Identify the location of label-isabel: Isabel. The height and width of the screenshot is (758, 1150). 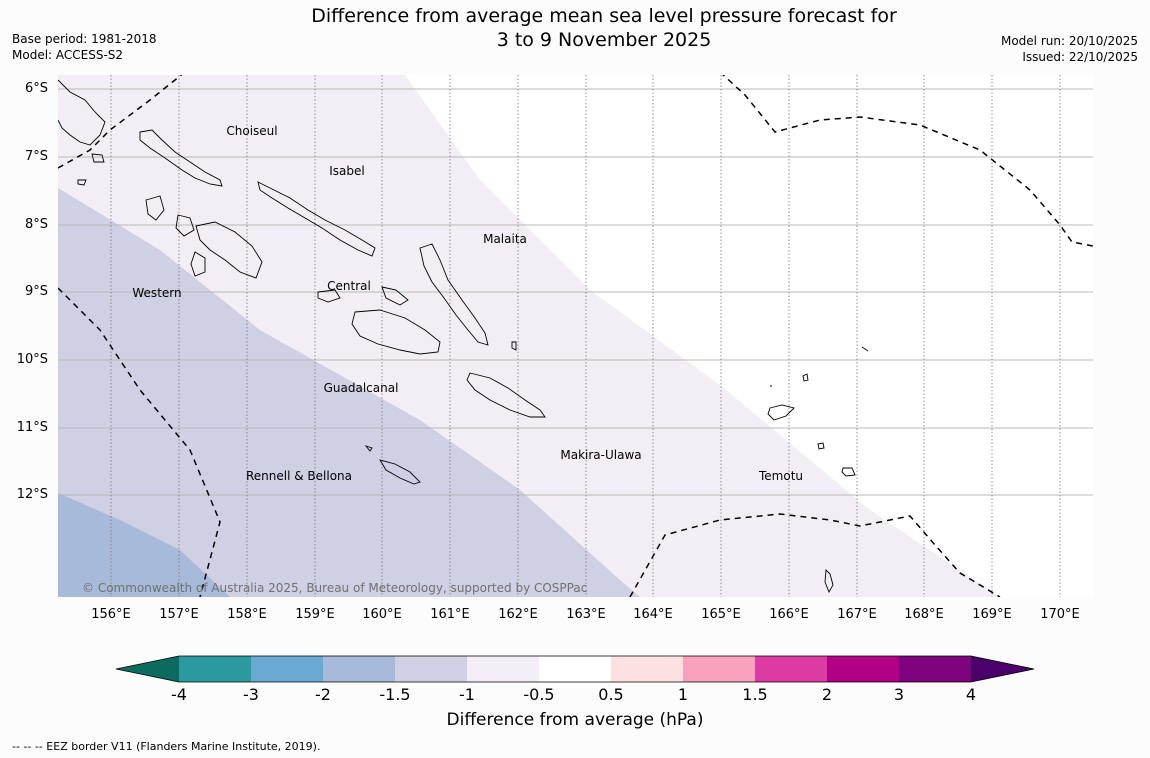
(346, 171).